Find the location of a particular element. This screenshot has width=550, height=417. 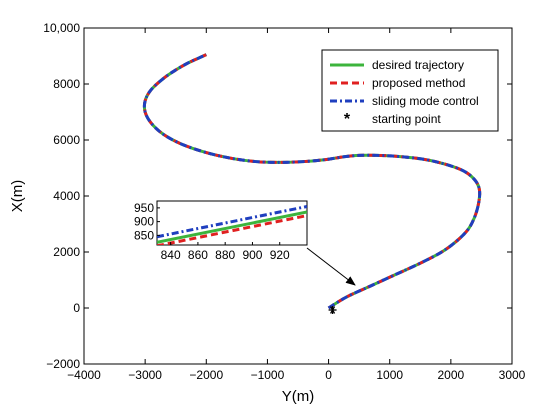

y-tick-label: 0 is located at coordinates (76, 308).